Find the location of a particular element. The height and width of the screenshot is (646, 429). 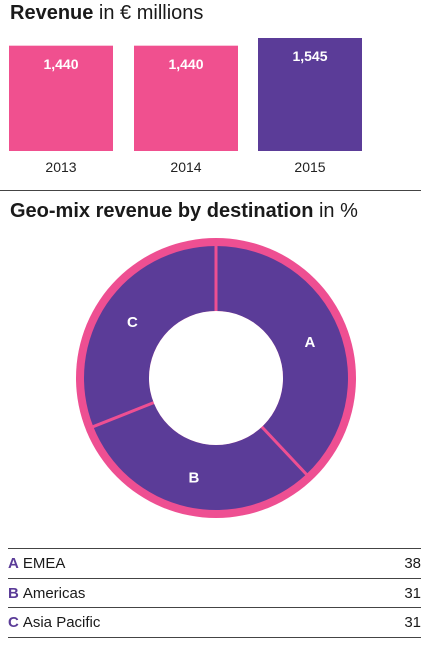

donut-segment-c is located at coordinates (149, 336).